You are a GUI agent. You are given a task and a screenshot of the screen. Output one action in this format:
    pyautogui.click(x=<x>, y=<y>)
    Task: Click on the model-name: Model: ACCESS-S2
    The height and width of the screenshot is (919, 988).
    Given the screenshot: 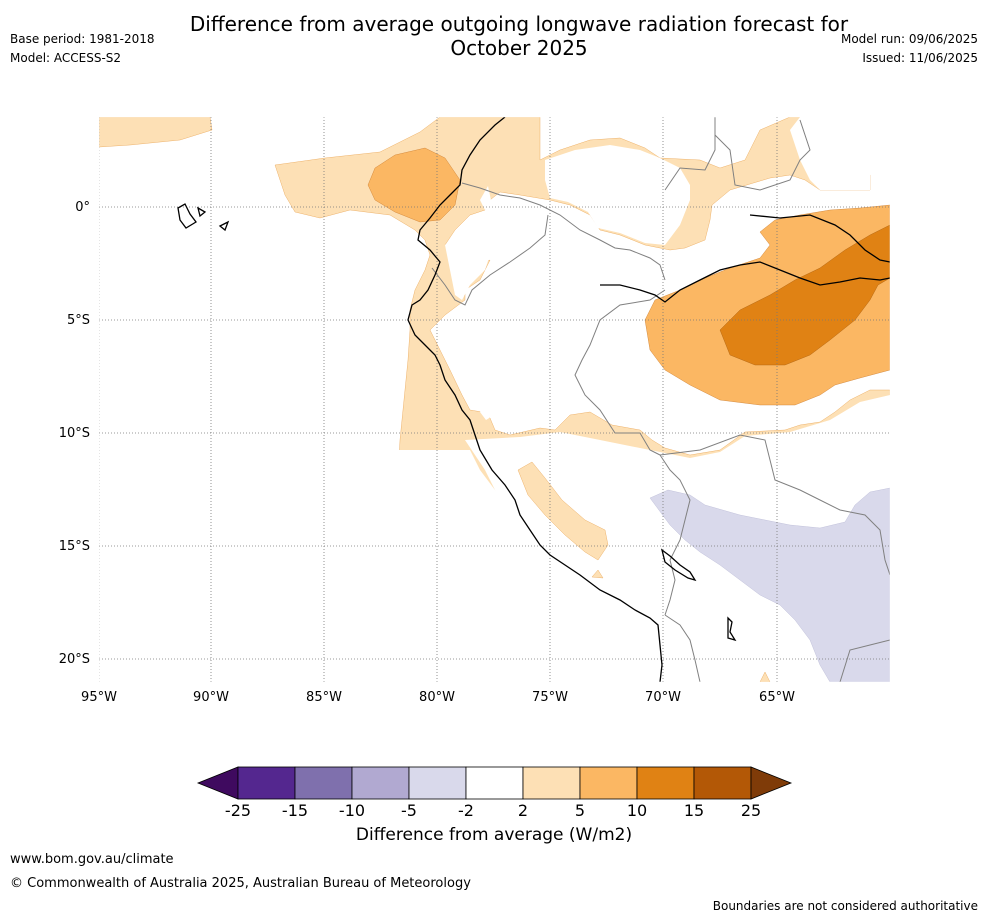 What is the action you would take?
    pyautogui.click(x=66, y=58)
    